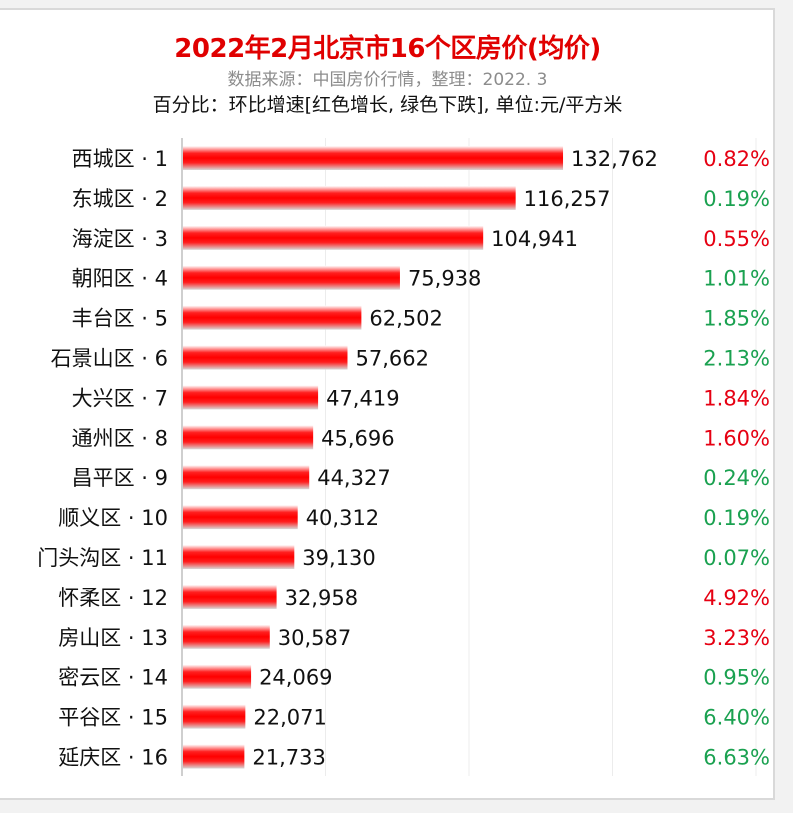 This screenshot has height=813, width=793. What do you see at coordinates (314, 638) in the screenshot?
I see `value-label: 30,587` at bounding box center [314, 638].